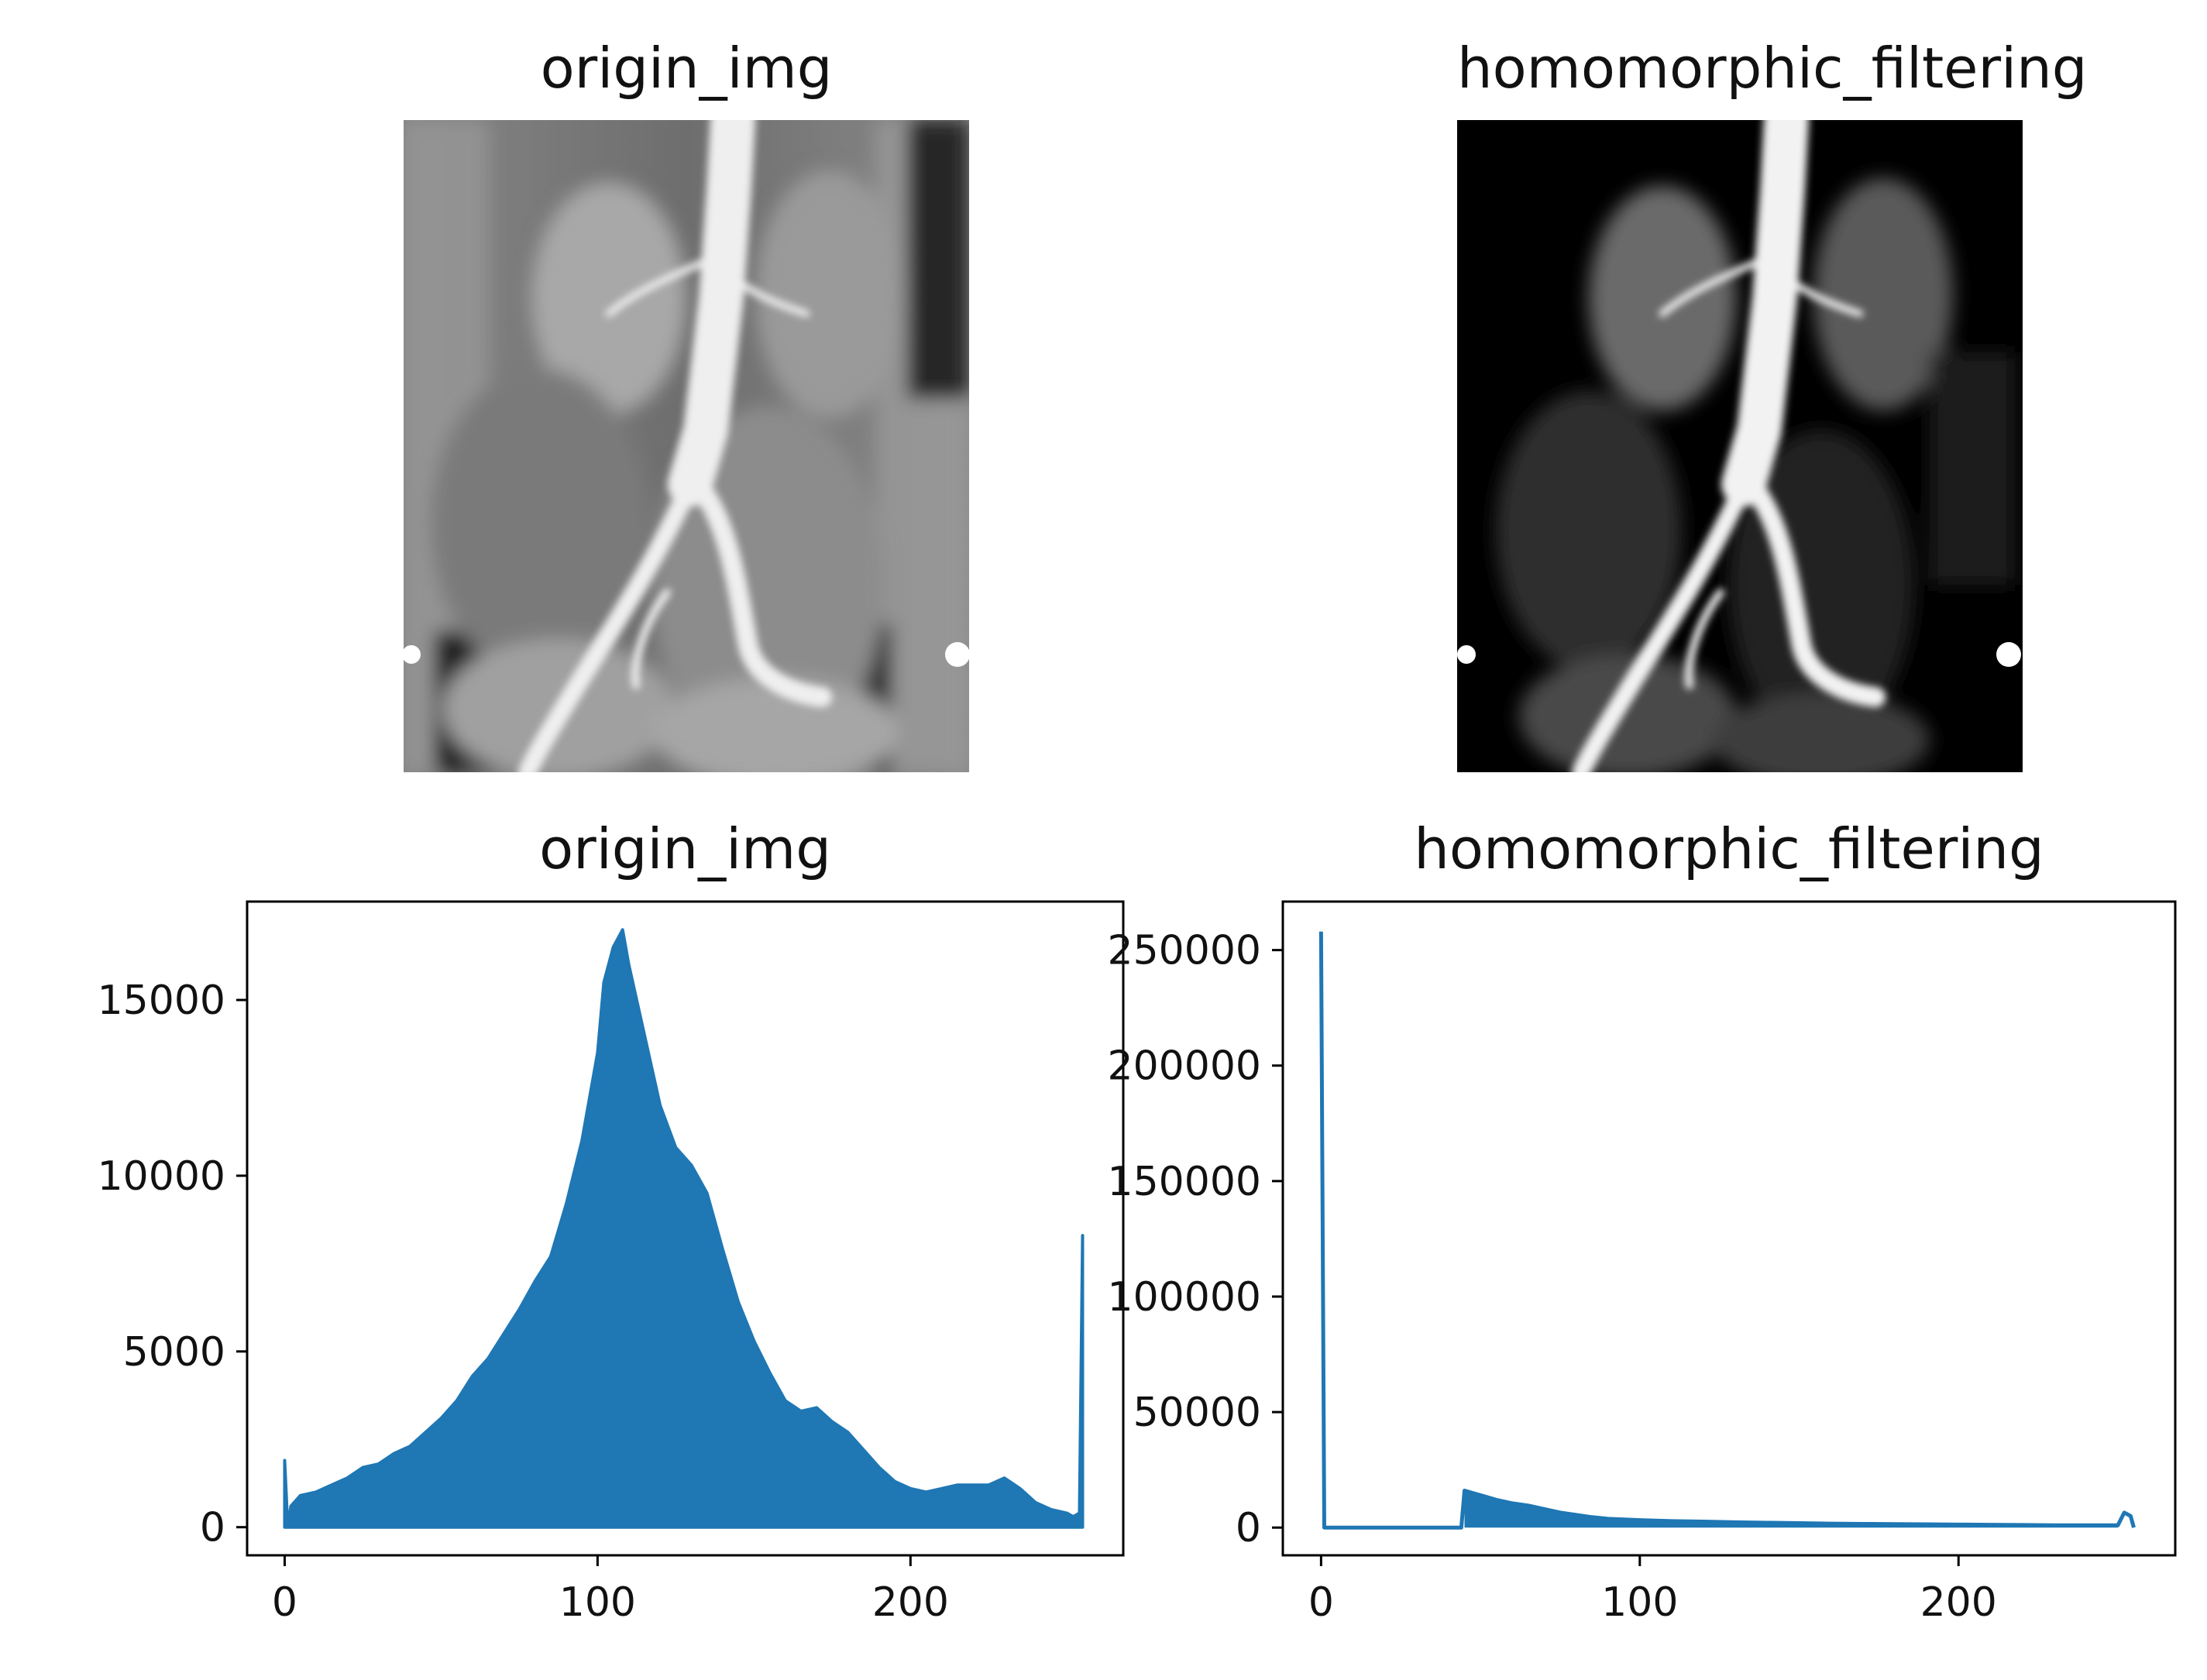  What do you see at coordinates (212, 1528) in the screenshot?
I see `y-tick-label: 0` at bounding box center [212, 1528].